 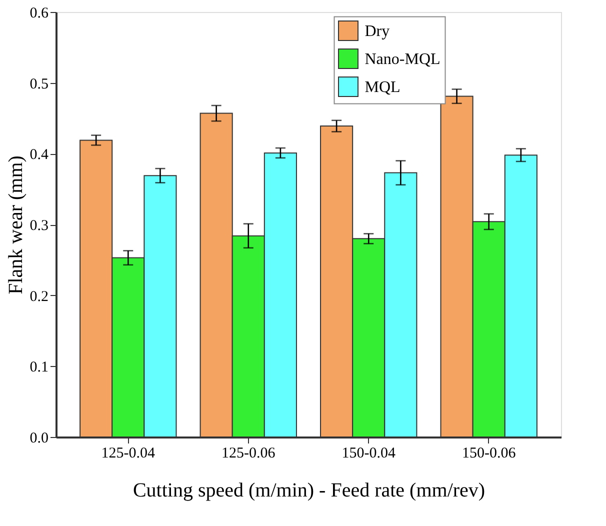 What do you see at coordinates (382, 87) in the screenshot?
I see `legend-label: MQL` at bounding box center [382, 87].